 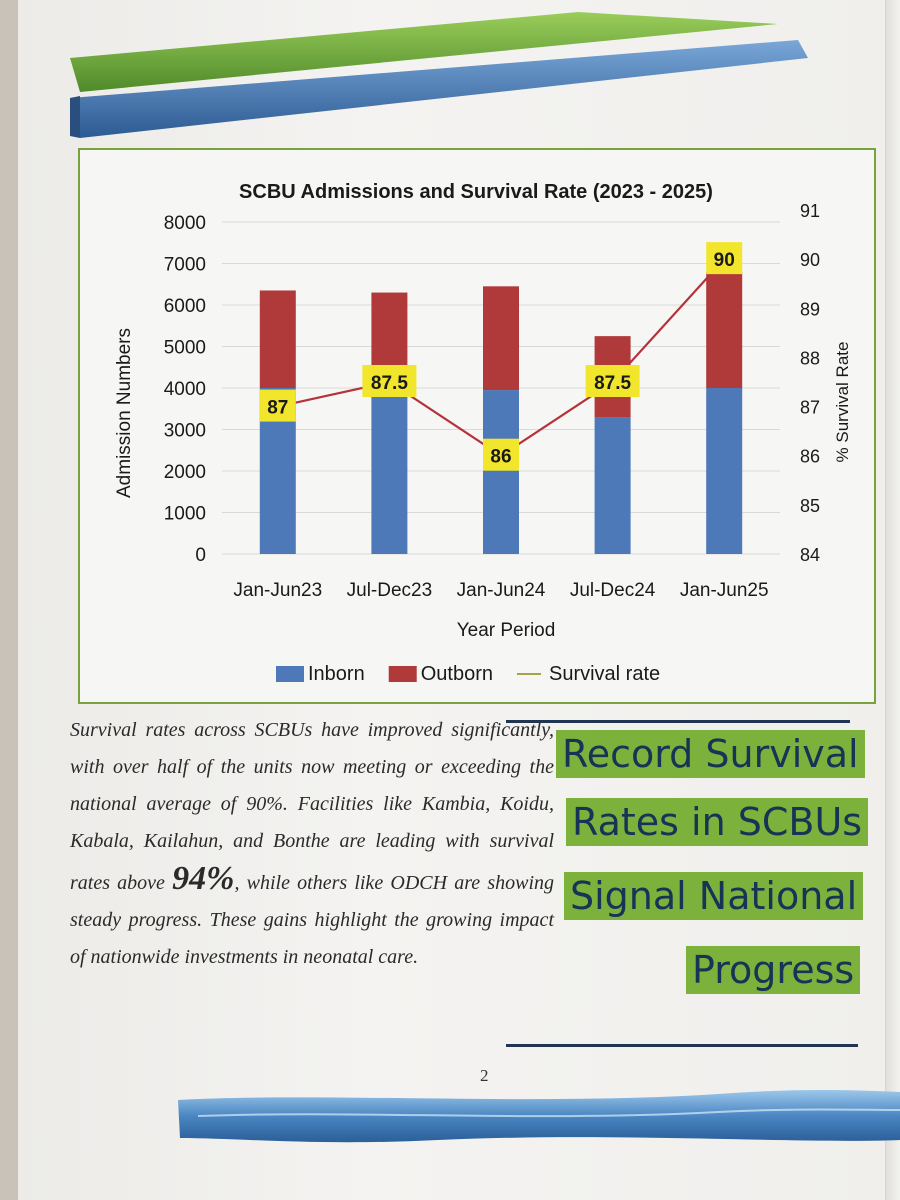 What do you see at coordinates (203, 878) in the screenshot?
I see `highlight-percentage: 94%` at bounding box center [203, 878].